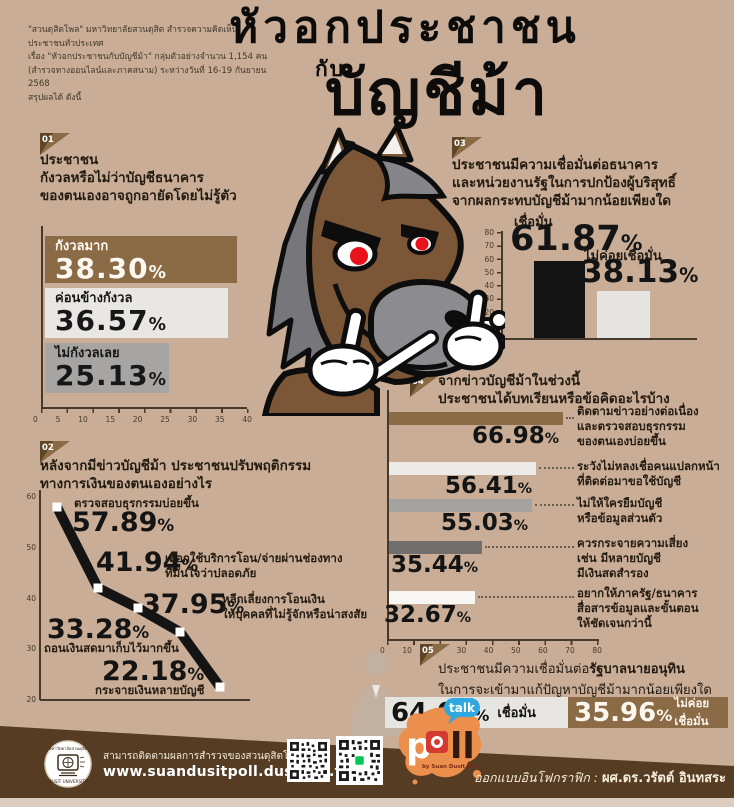 The width and height of the screenshot is (734, 807). I want to click on camera-lens-inner, so click(437, 742).